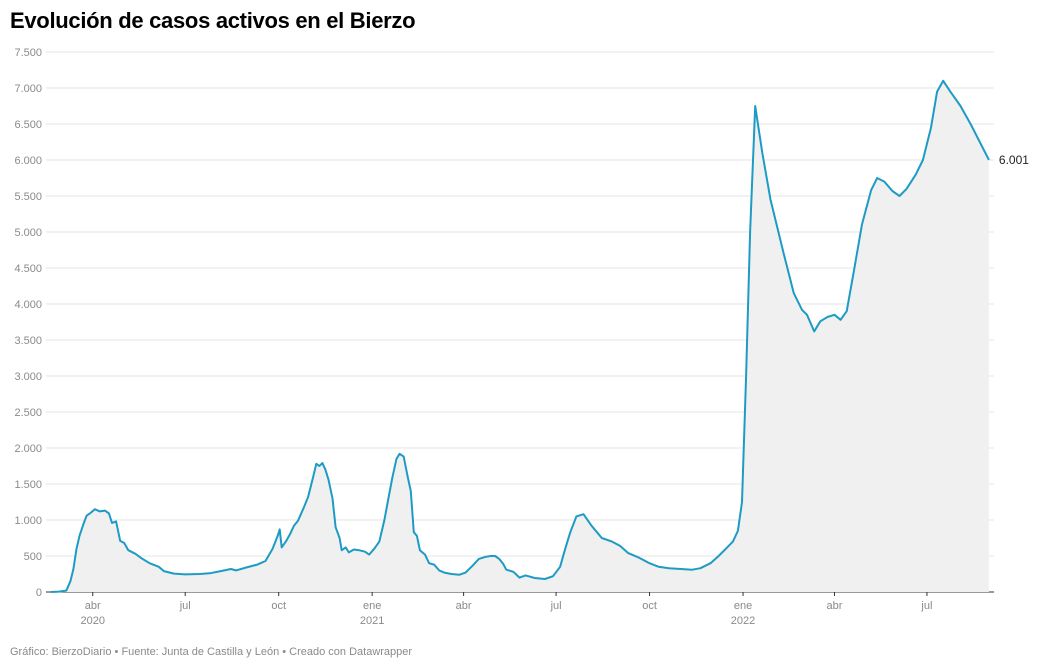 Image resolution: width=1044 pixels, height=670 pixels. Describe the element at coordinates (372, 621) in the screenshot. I see `x-tick-year: 2021` at that location.